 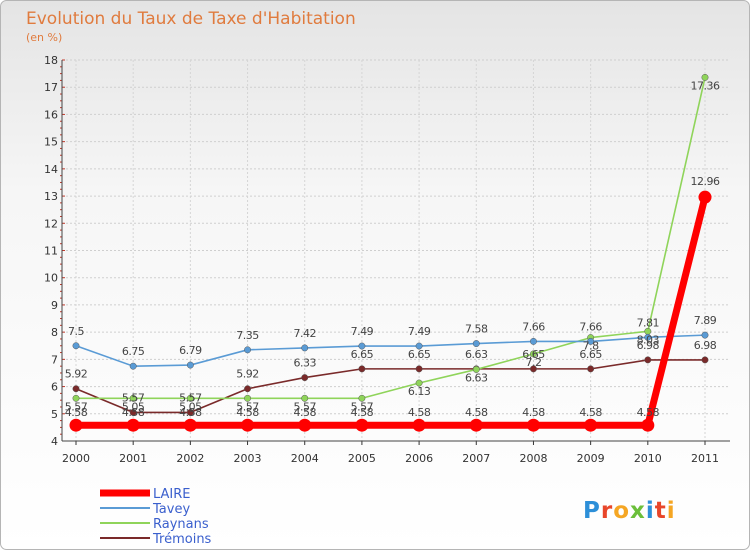 What do you see at coordinates (51, 196) in the screenshot?
I see `y-tick-label: 13` at bounding box center [51, 196].